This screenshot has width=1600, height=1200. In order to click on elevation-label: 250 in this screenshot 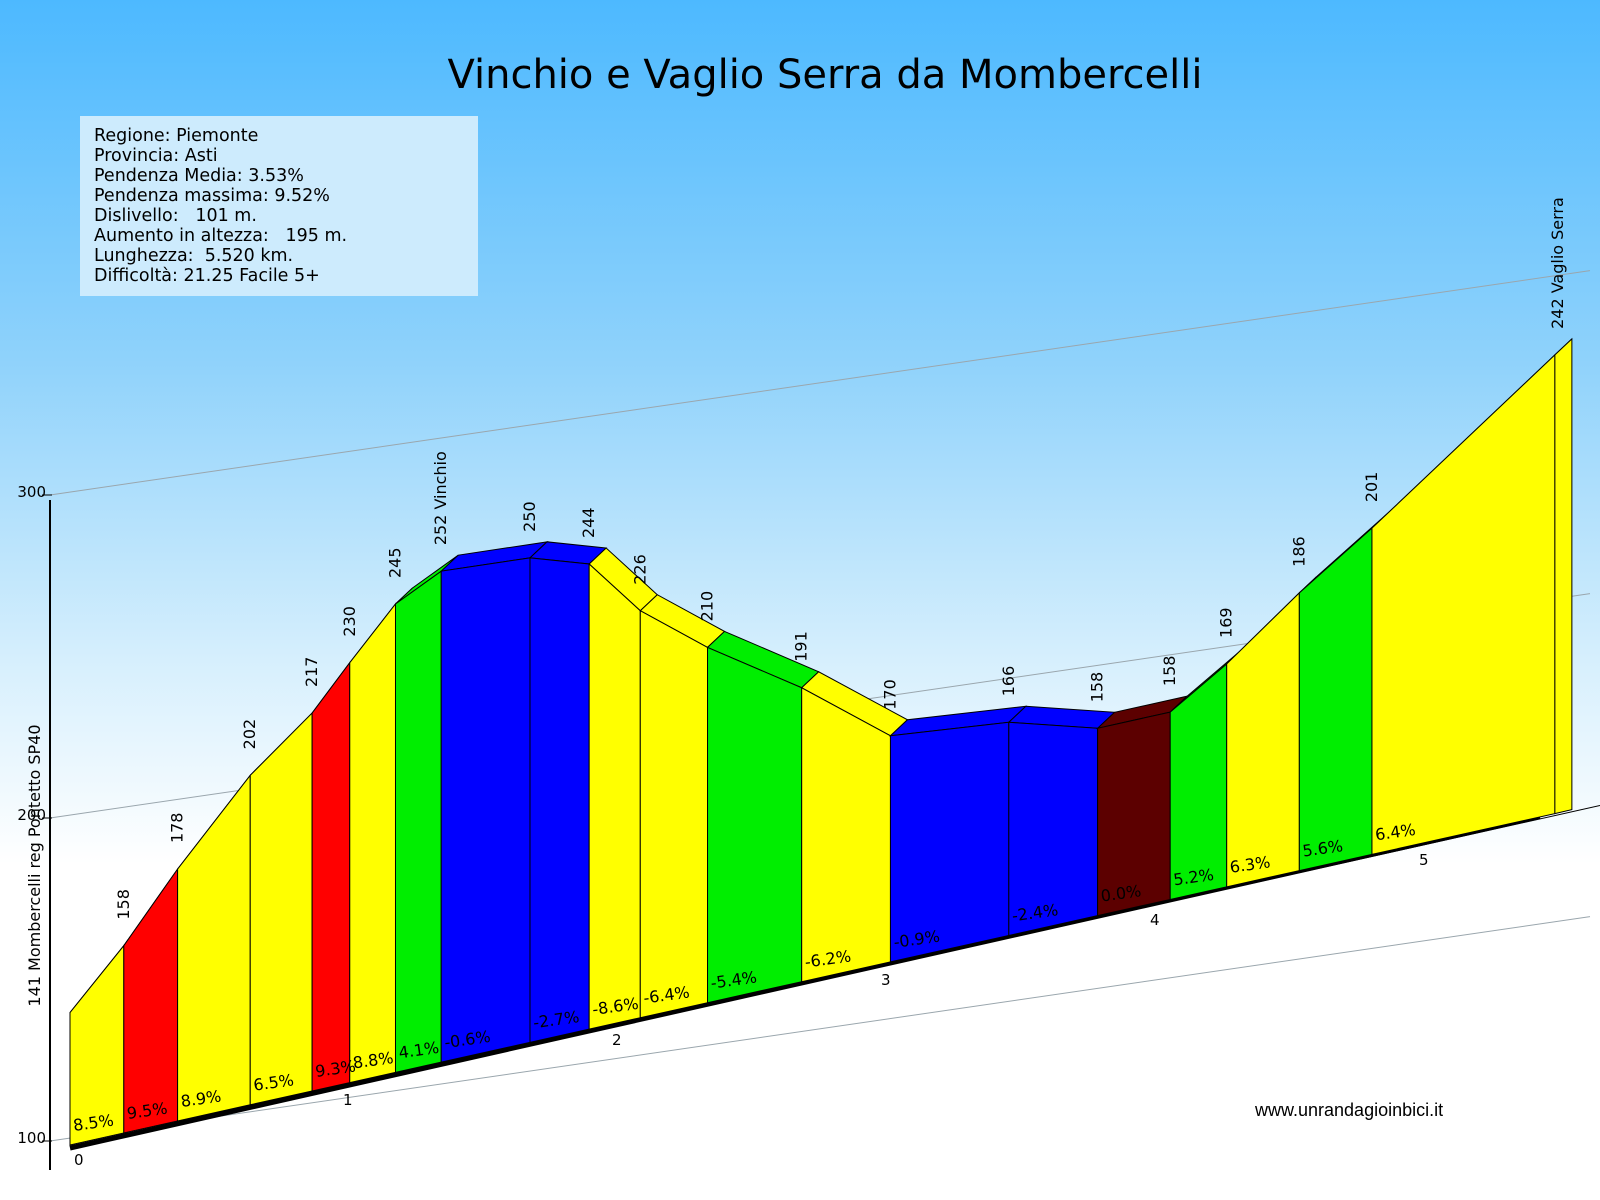, I will do `click(529, 516)`.